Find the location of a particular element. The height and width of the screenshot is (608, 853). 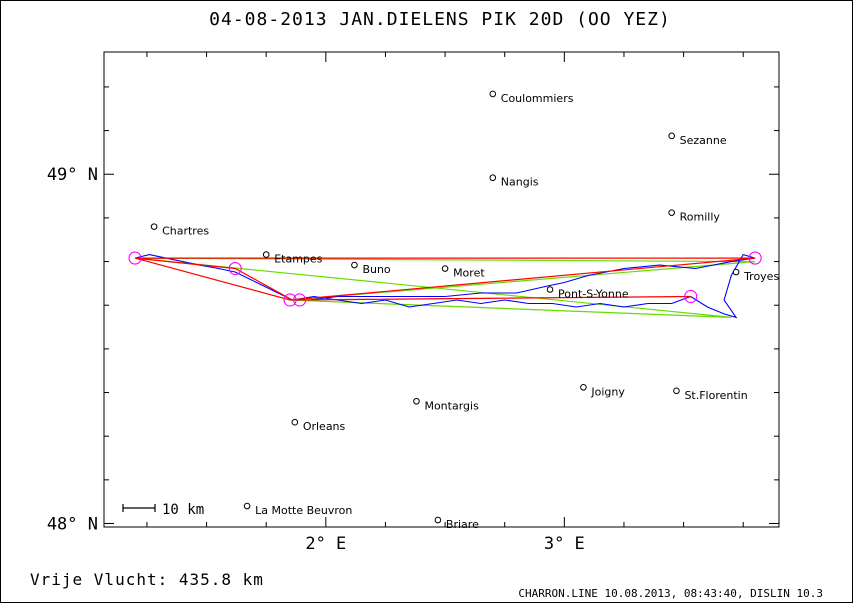

town-label: Orleans is located at coordinates (324, 426).